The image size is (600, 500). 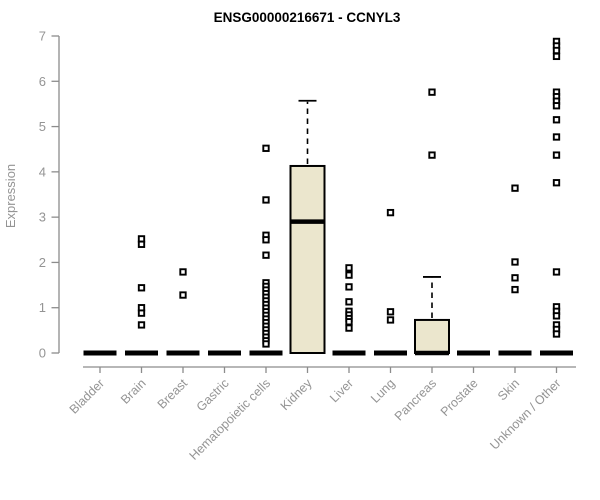 I want to click on x-tick-label: Prostate, so click(x=459, y=397).